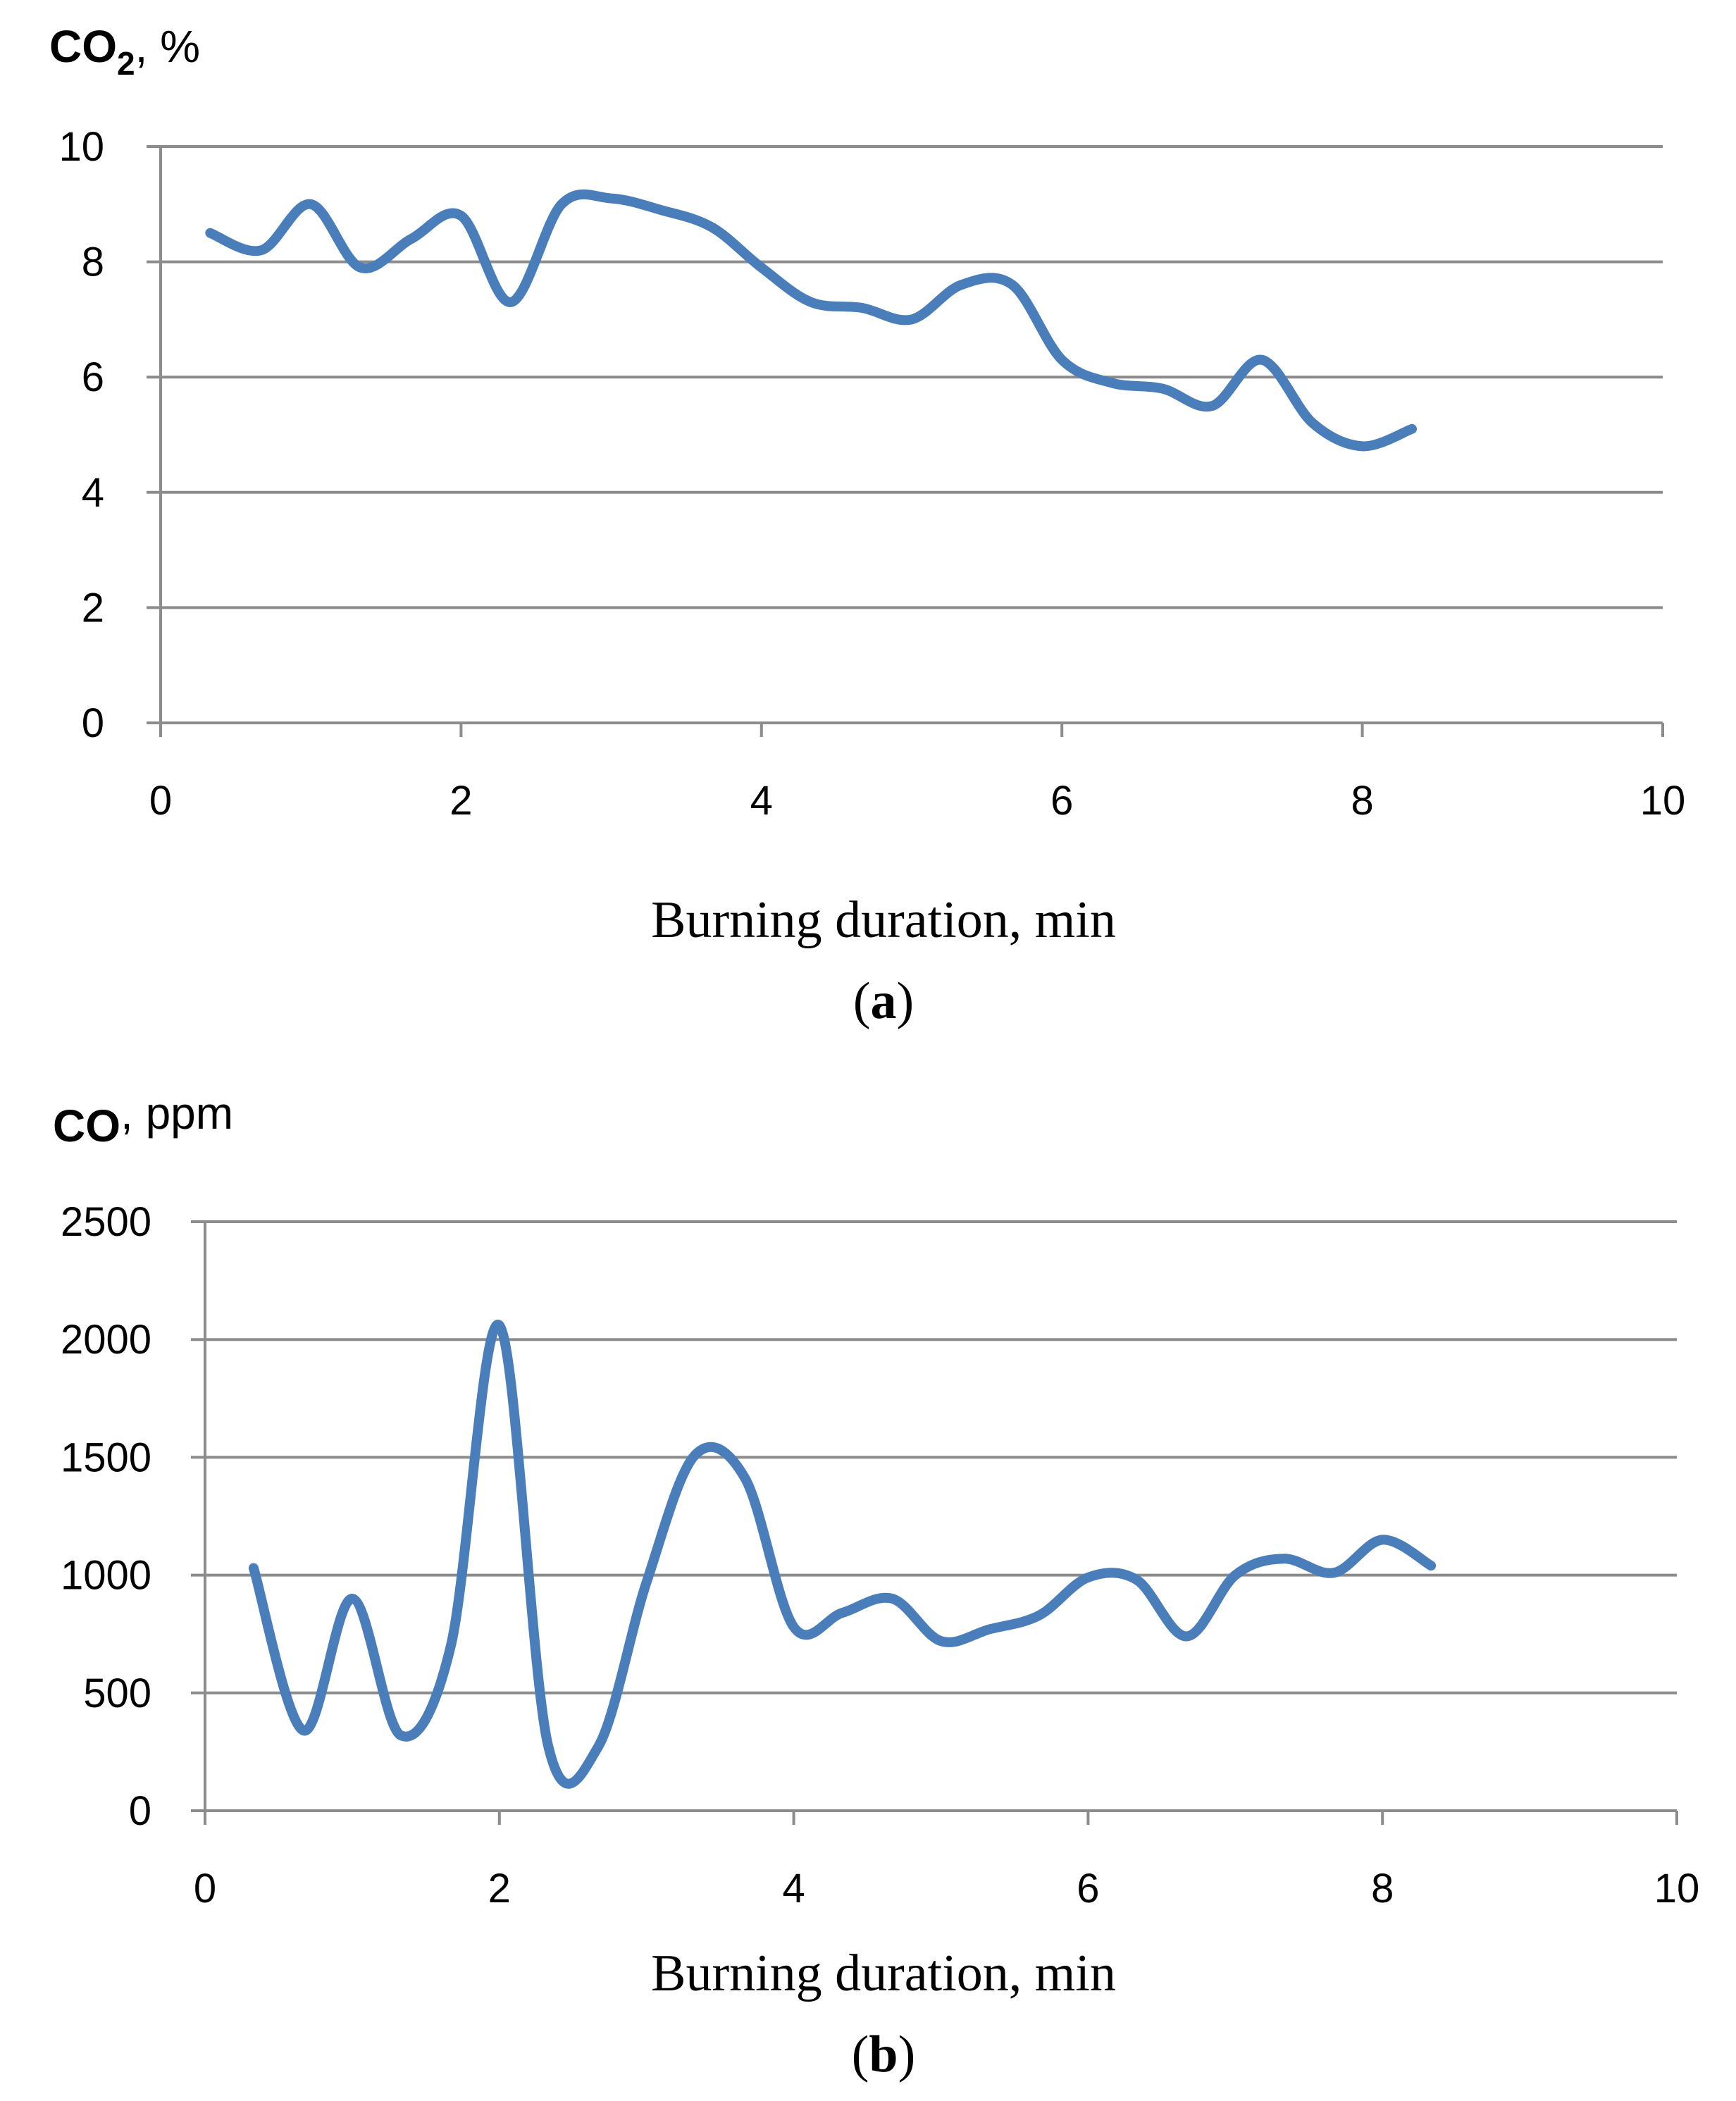  What do you see at coordinates (106, 1516) in the screenshot?
I see `y-tick-labels: 0 500 1000 1500 2000 2500` at bounding box center [106, 1516].